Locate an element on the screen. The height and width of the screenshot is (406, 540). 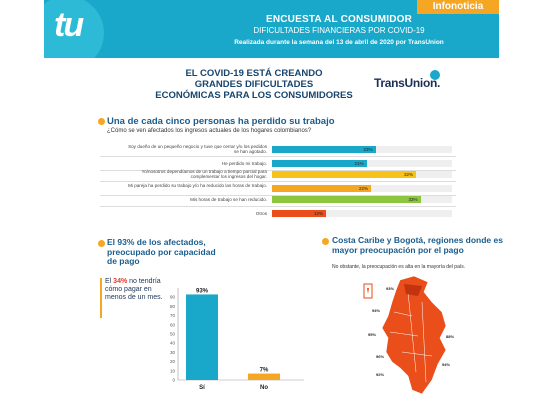
colombia-map-shape is located at coordinates (405, 335).